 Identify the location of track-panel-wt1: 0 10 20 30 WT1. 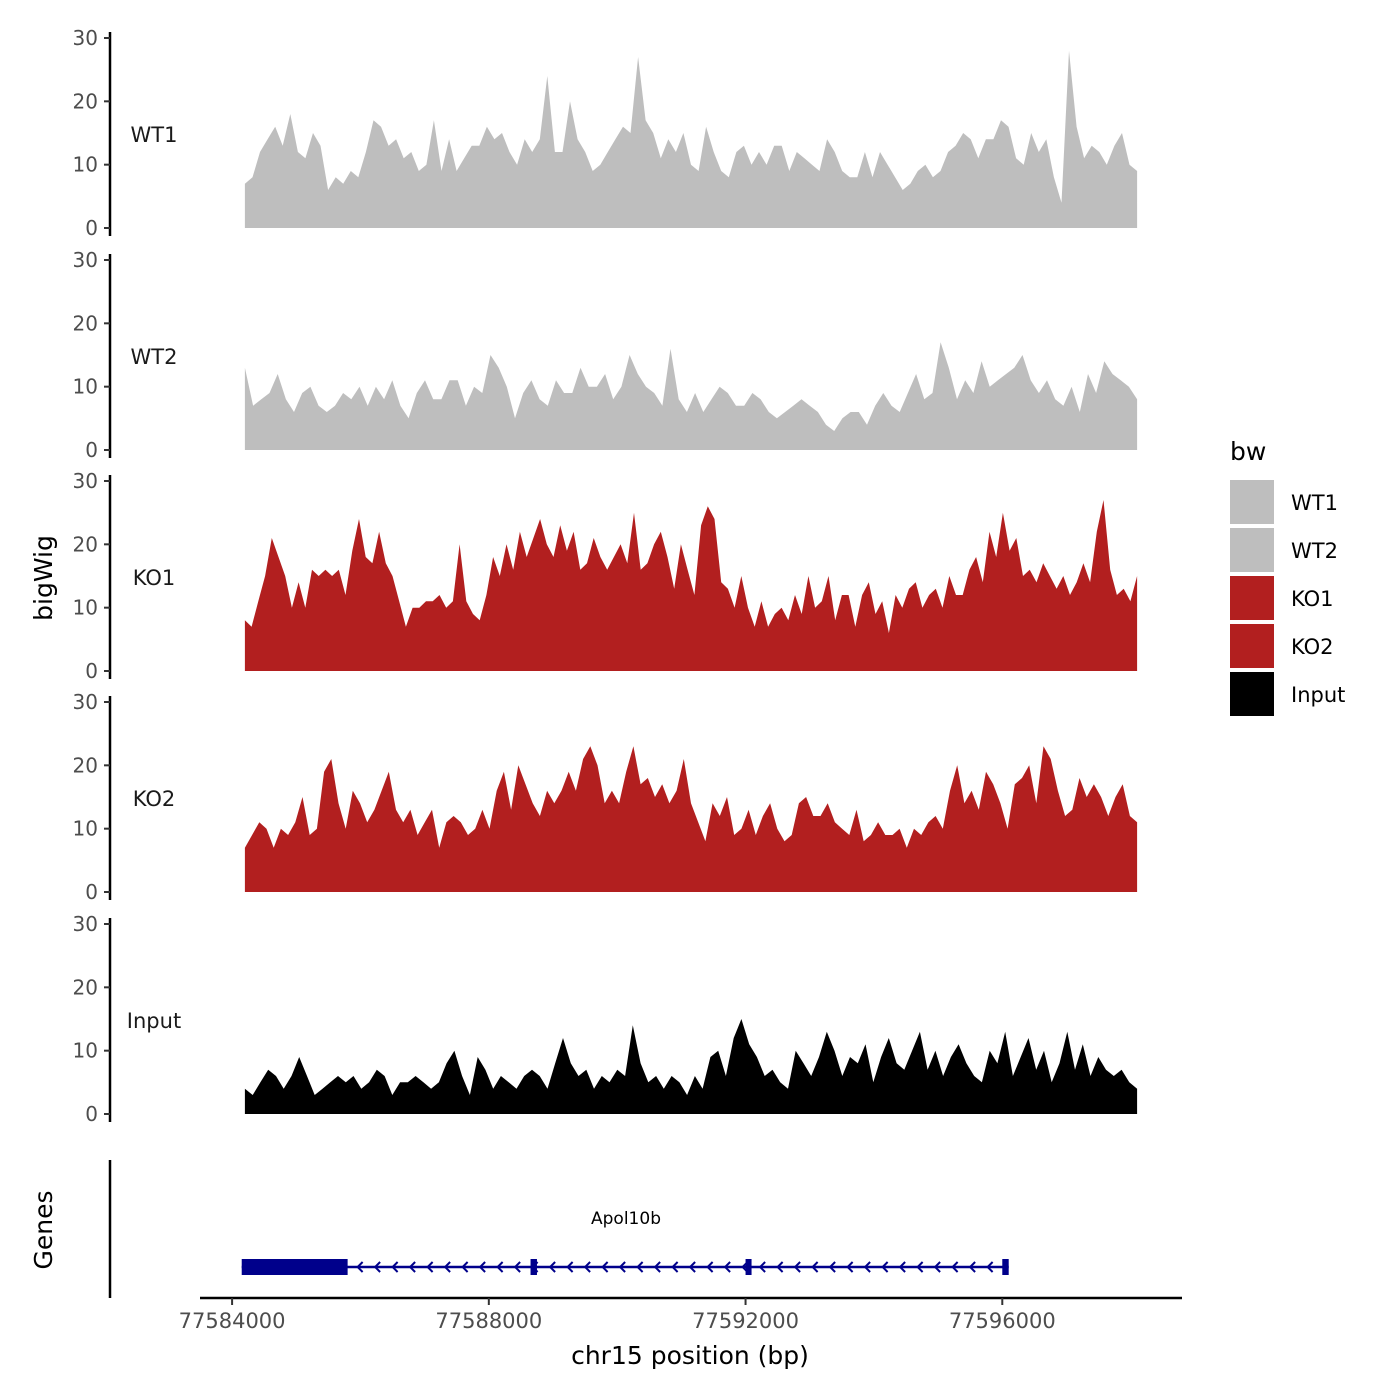
(605, 133).